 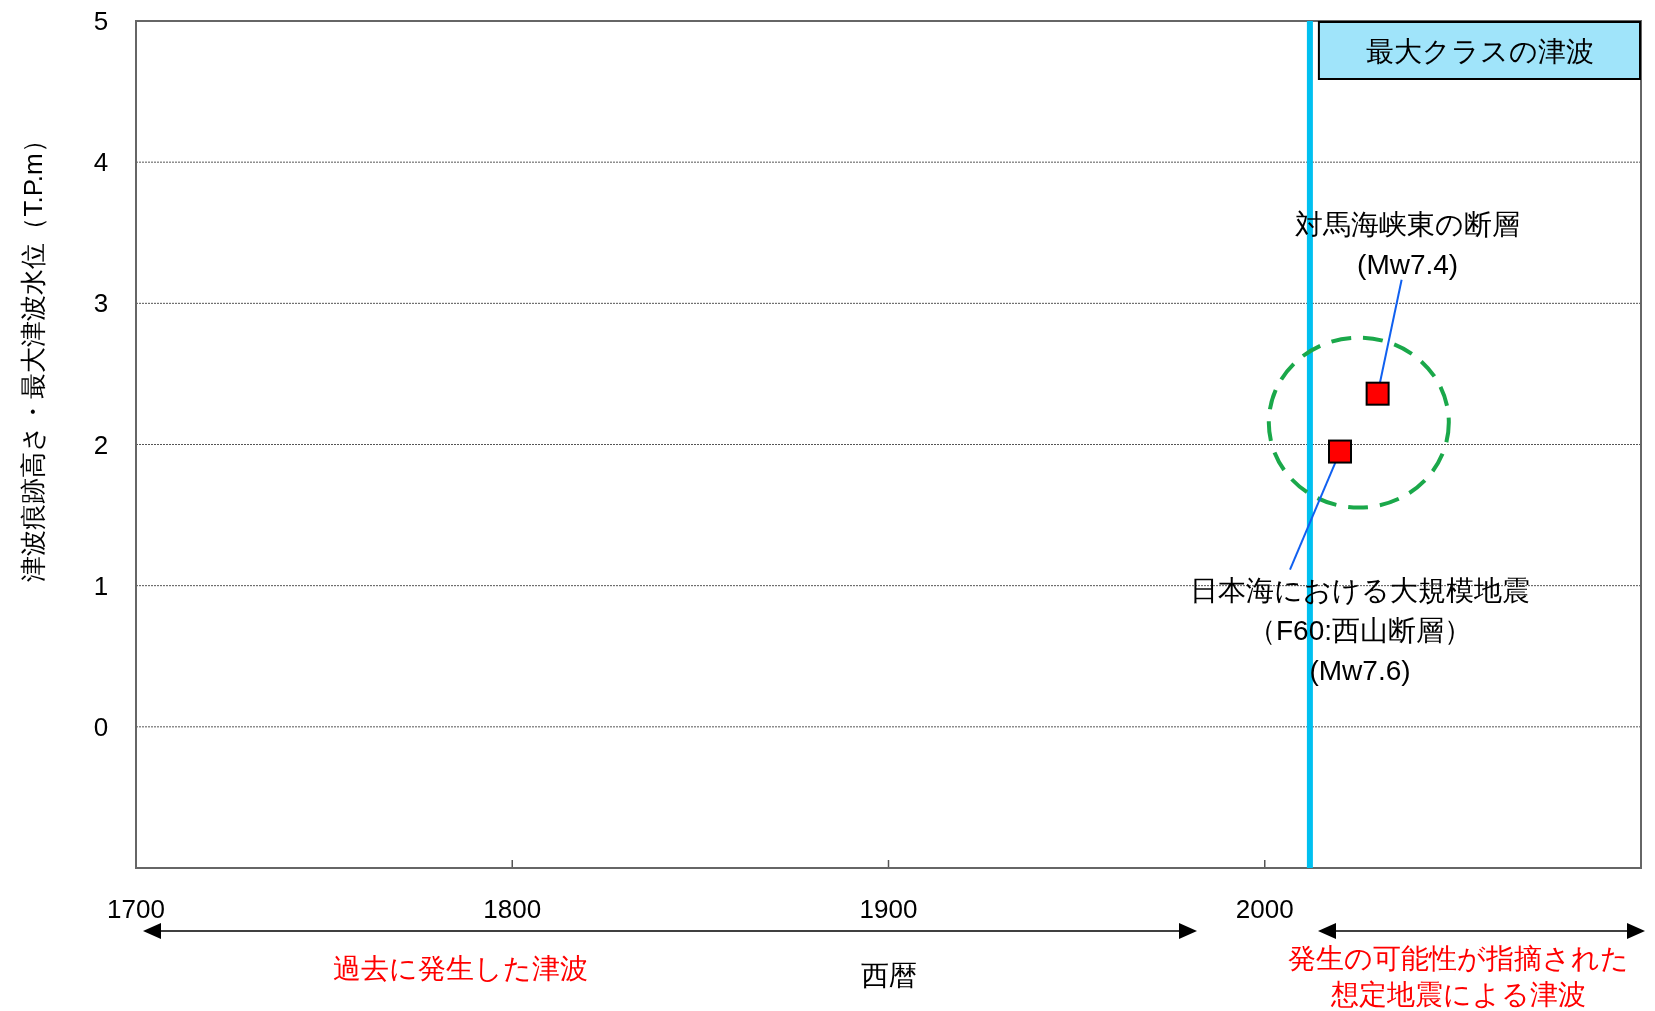 What do you see at coordinates (101, 21) in the screenshot?
I see `y-tick-label: 5` at bounding box center [101, 21].